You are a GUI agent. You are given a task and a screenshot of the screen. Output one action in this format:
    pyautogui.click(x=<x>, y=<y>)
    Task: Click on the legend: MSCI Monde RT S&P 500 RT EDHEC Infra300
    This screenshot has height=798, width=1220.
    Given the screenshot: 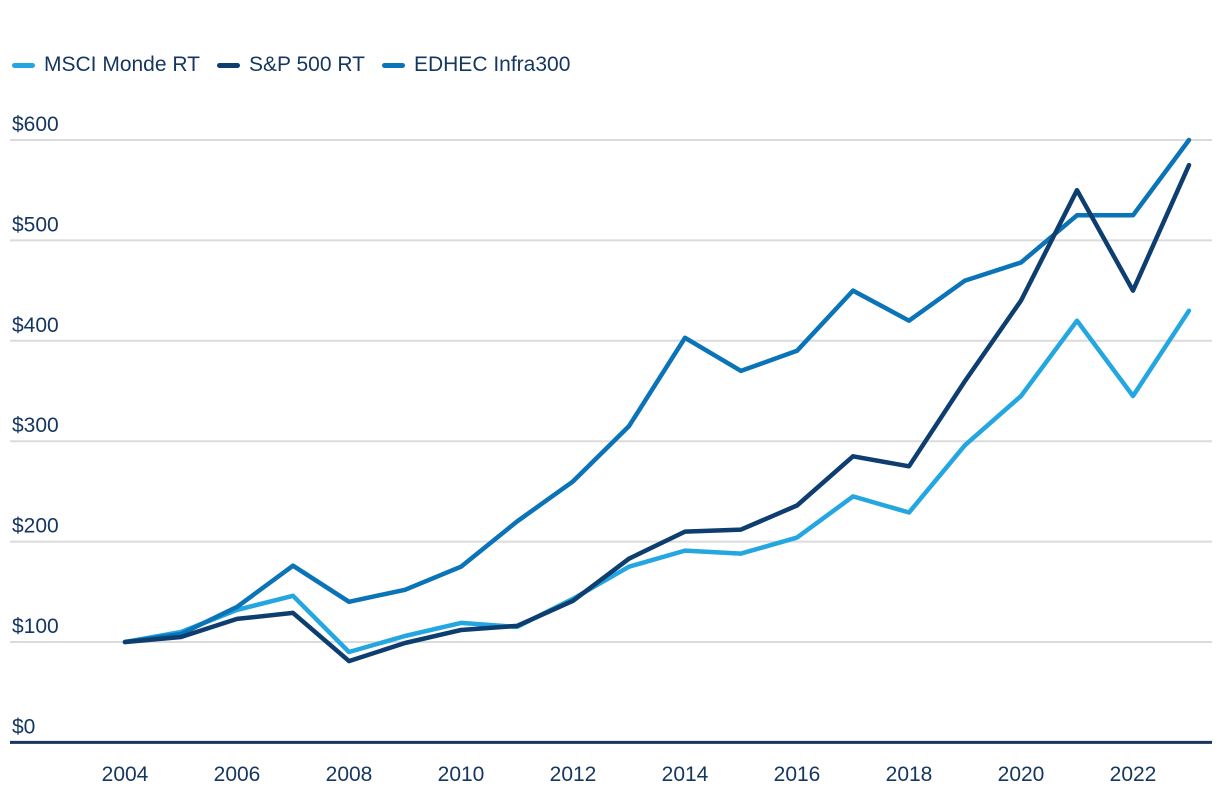 What is the action you would take?
    pyautogui.click(x=291, y=65)
    